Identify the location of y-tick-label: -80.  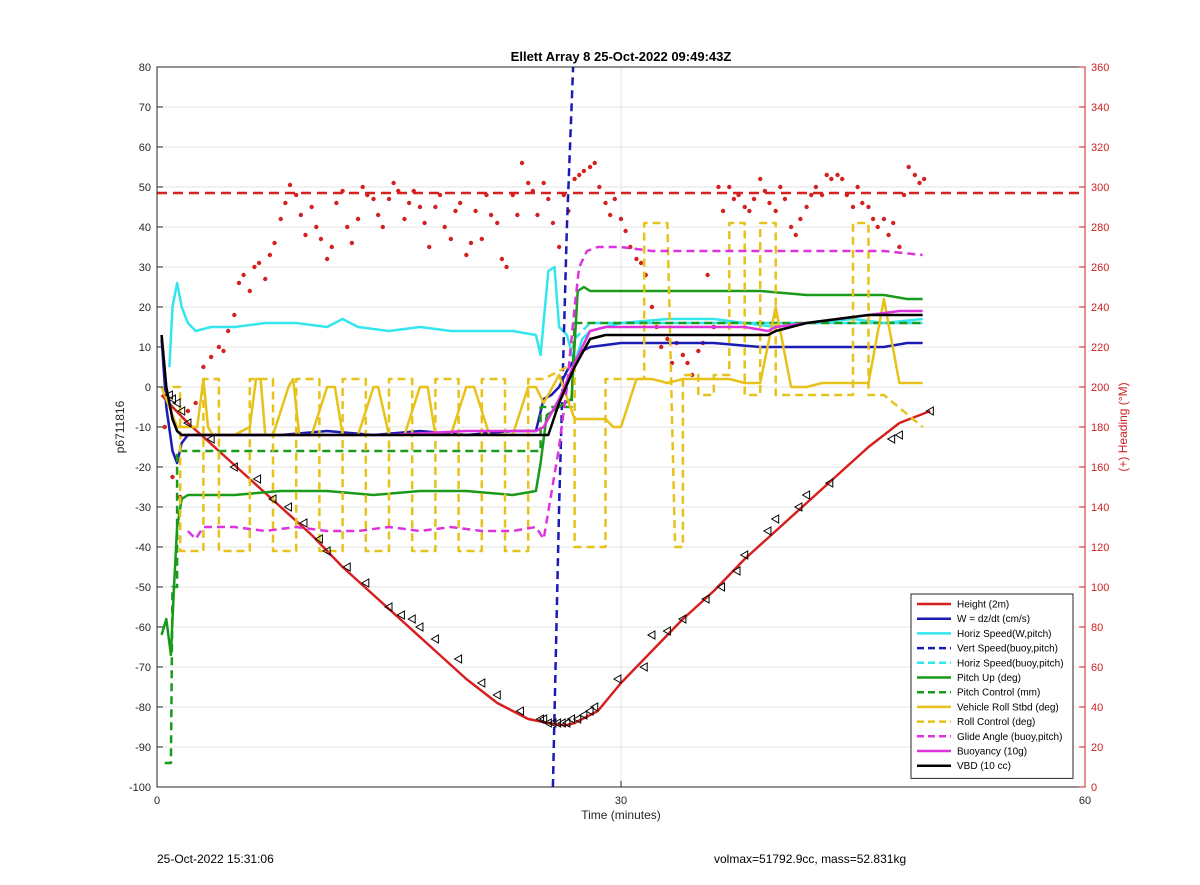
(143, 708).